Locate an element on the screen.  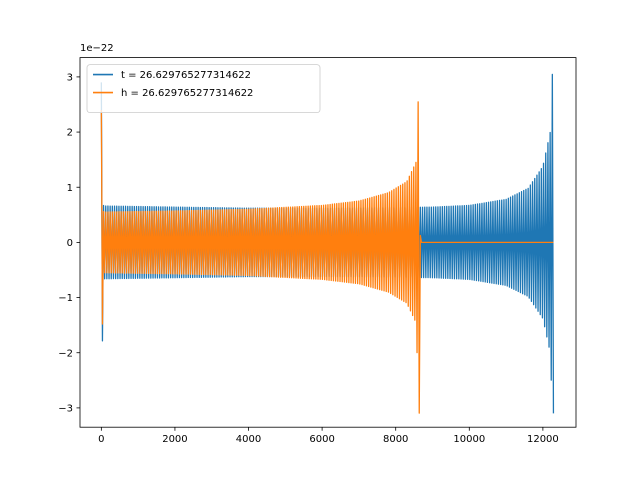
y-tick-label: −2 is located at coordinates (65, 353).